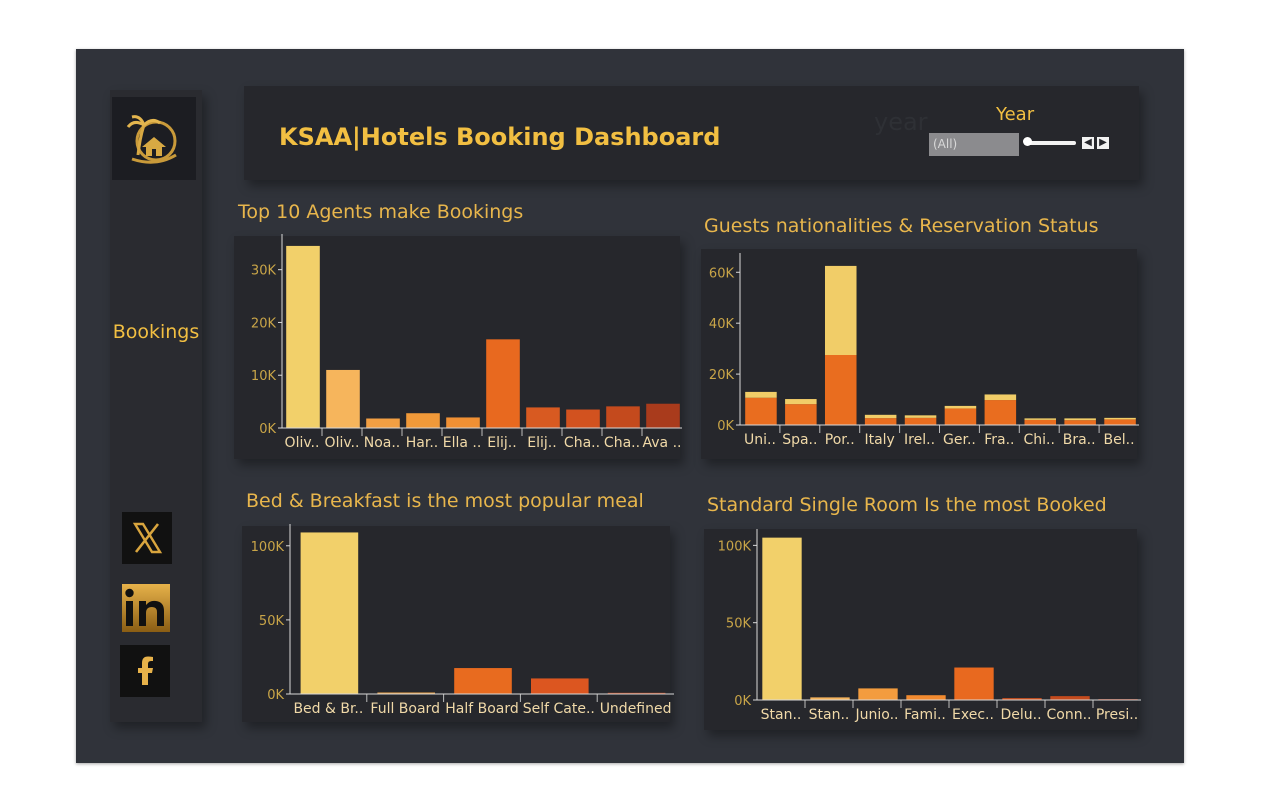 The image size is (1280, 789). I want to click on x-category-label: Self Cate.., so click(559, 709).